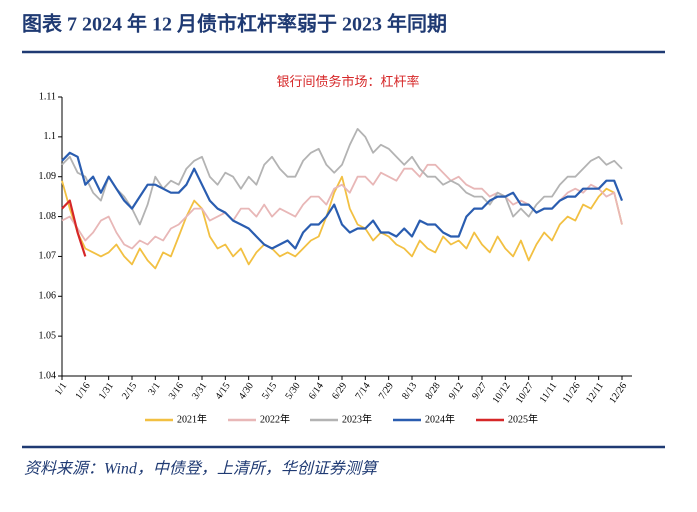 The height and width of the screenshot is (512, 697). What do you see at coordinates (47, 96) in the screenshot?
I see `y-tick-label: 1.11` at bounding box center [47, 96].